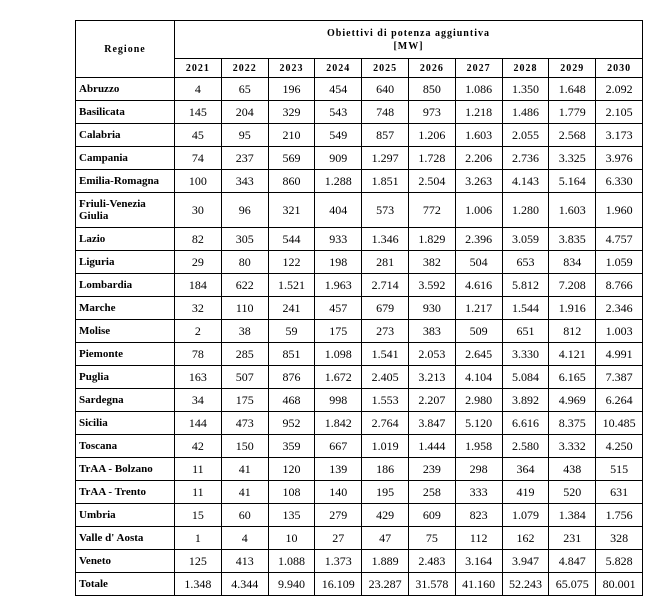 Image resolution: width=665 pixels, height=596 pixels. Describe the element at coordinates (291, 112) in the screenshot. I see `value-cell: 329` at that location.